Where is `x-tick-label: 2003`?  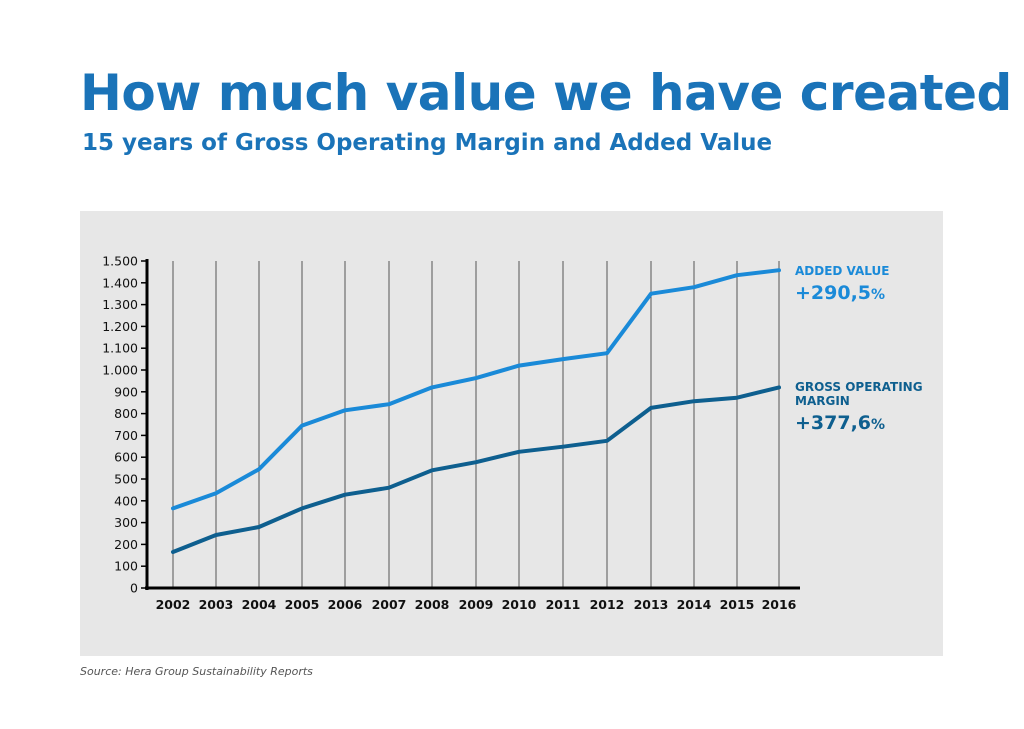 x-tick-label: 2003 is located at coordinates (216, 604).